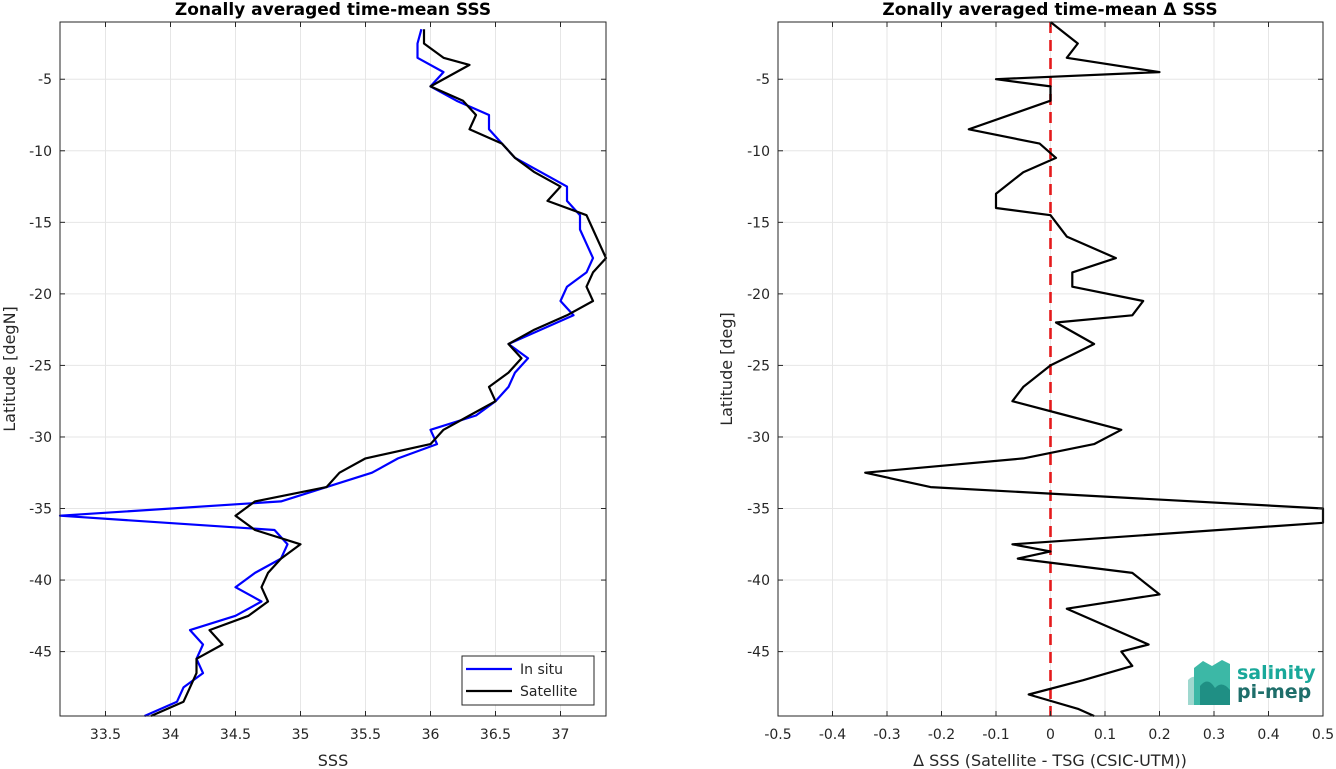  Describe the element at coordinates (1049, 10) in the screenshot. I see `right-title: Zonally averaged time-mean Δ SSS` at that location.